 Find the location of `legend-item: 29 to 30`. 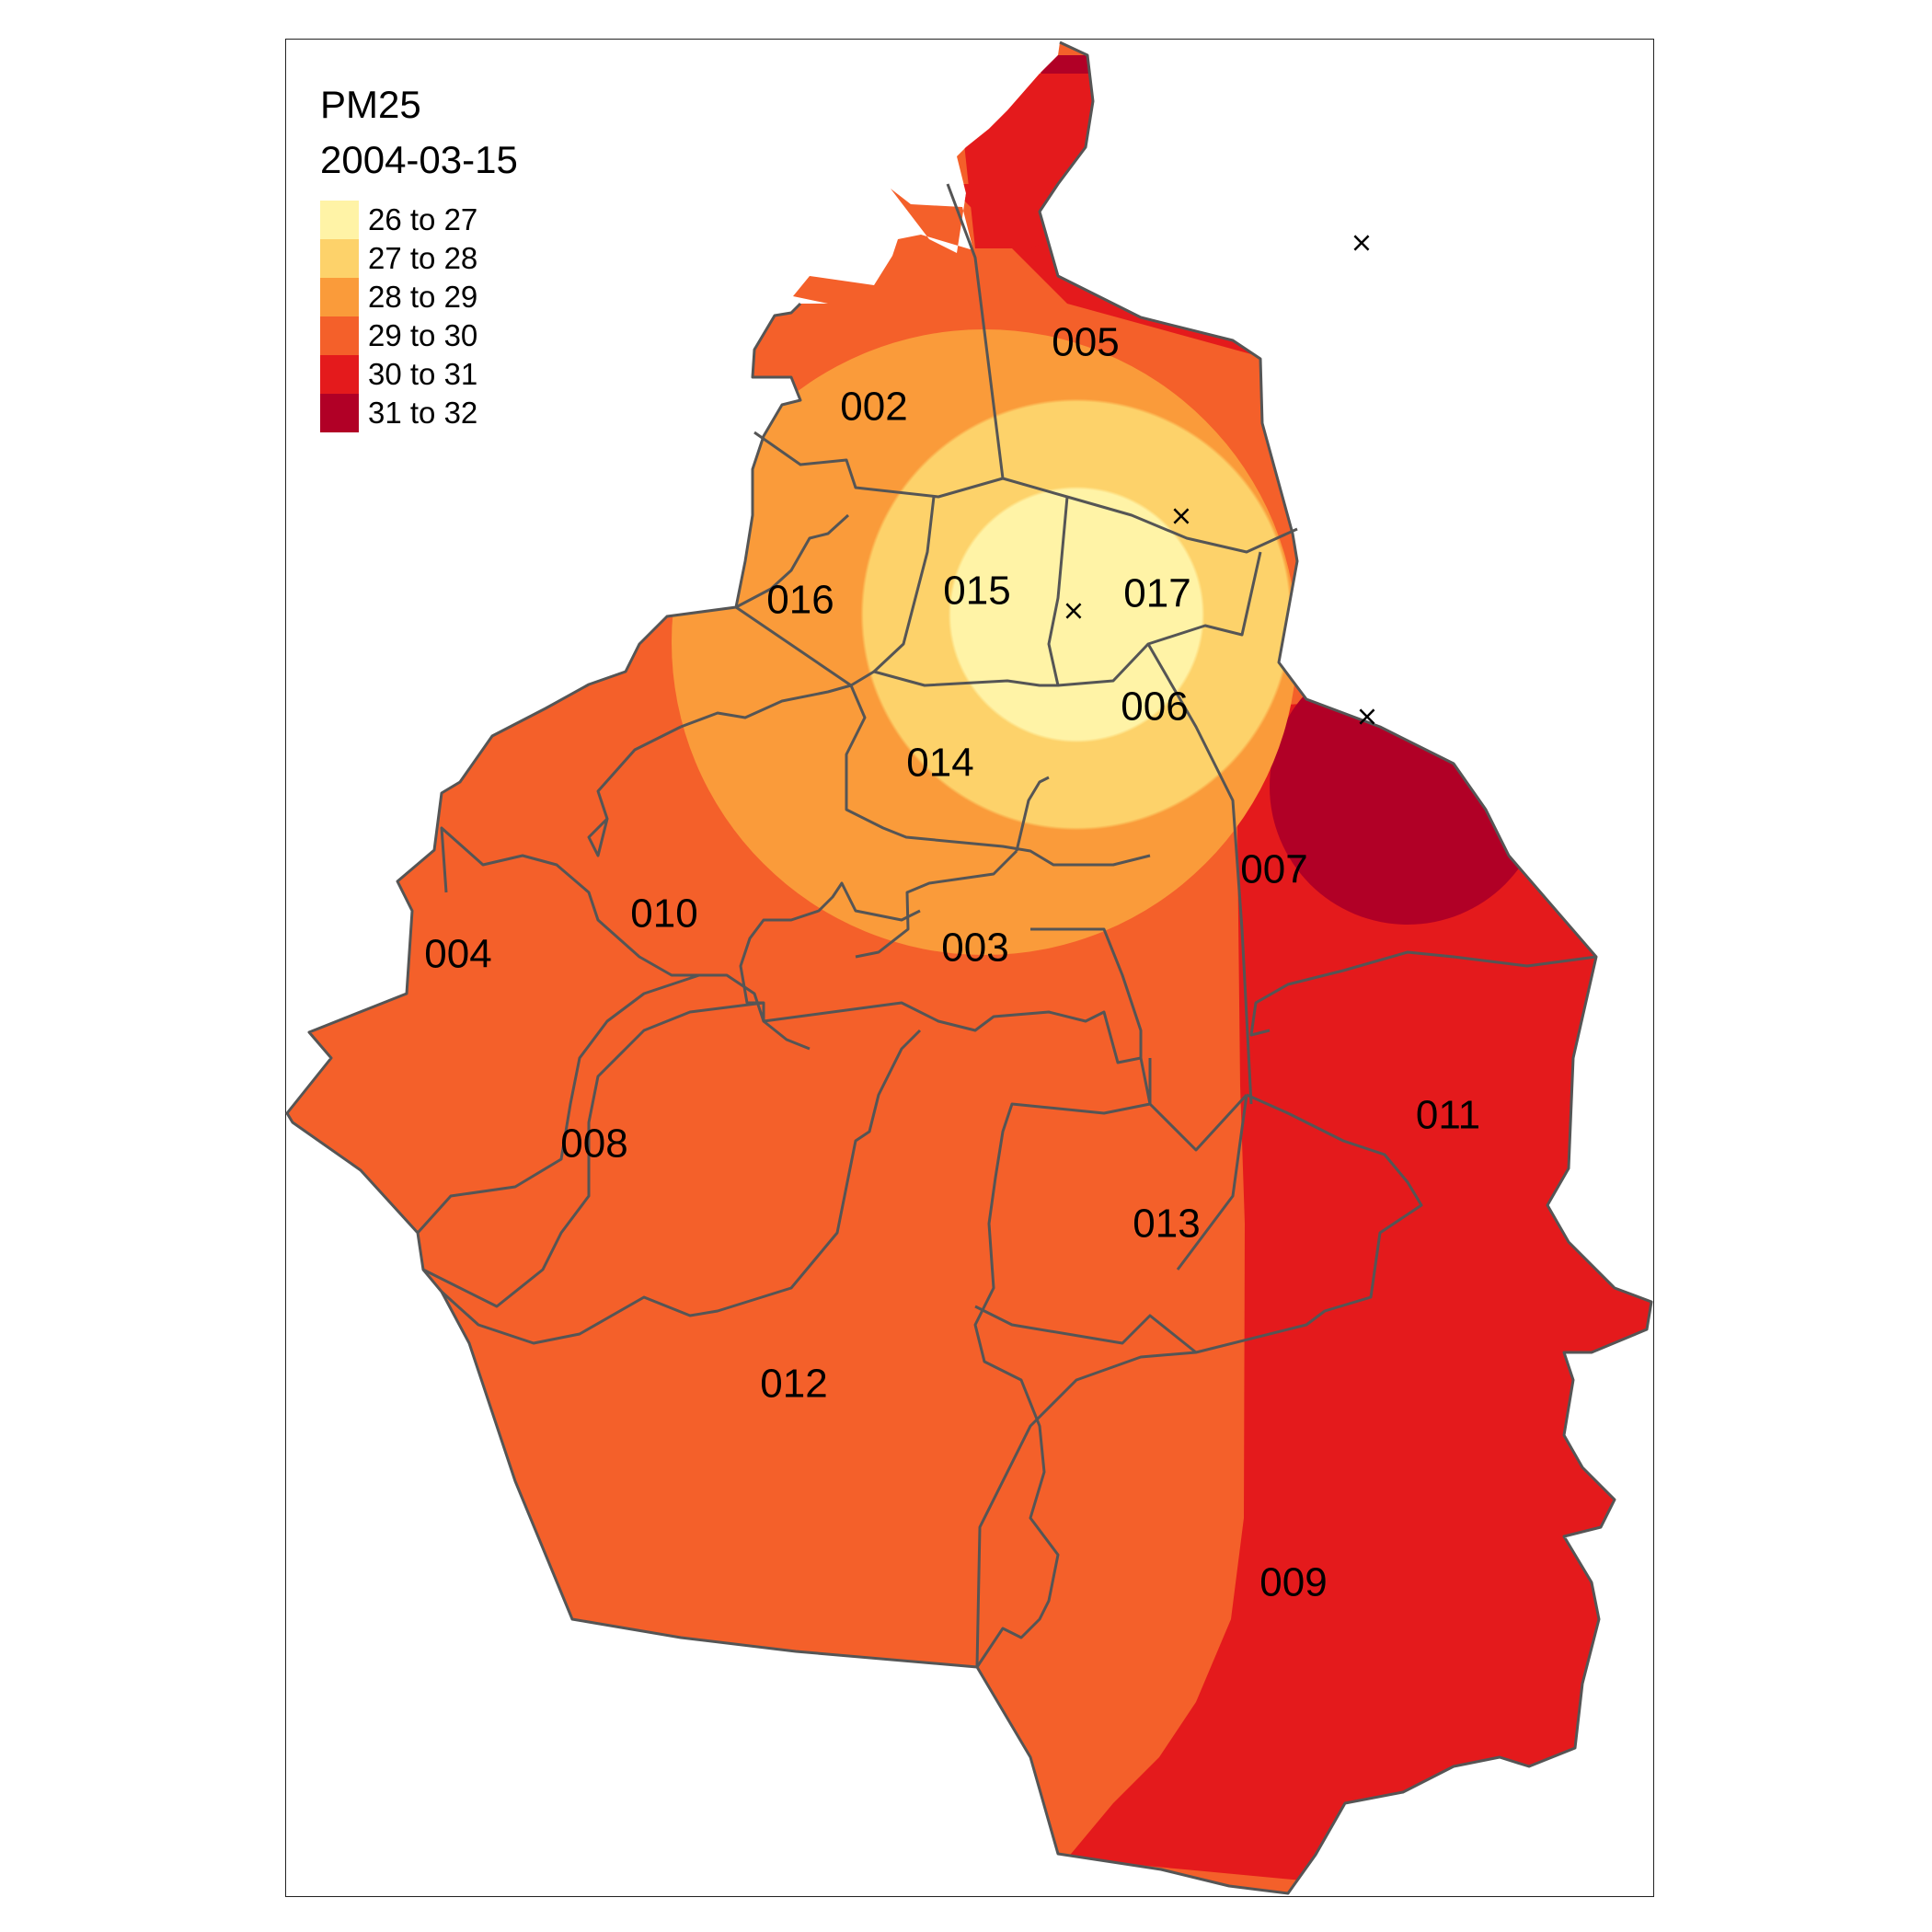

legend-item: 29 to 30 is located at coordinates (419, 335).